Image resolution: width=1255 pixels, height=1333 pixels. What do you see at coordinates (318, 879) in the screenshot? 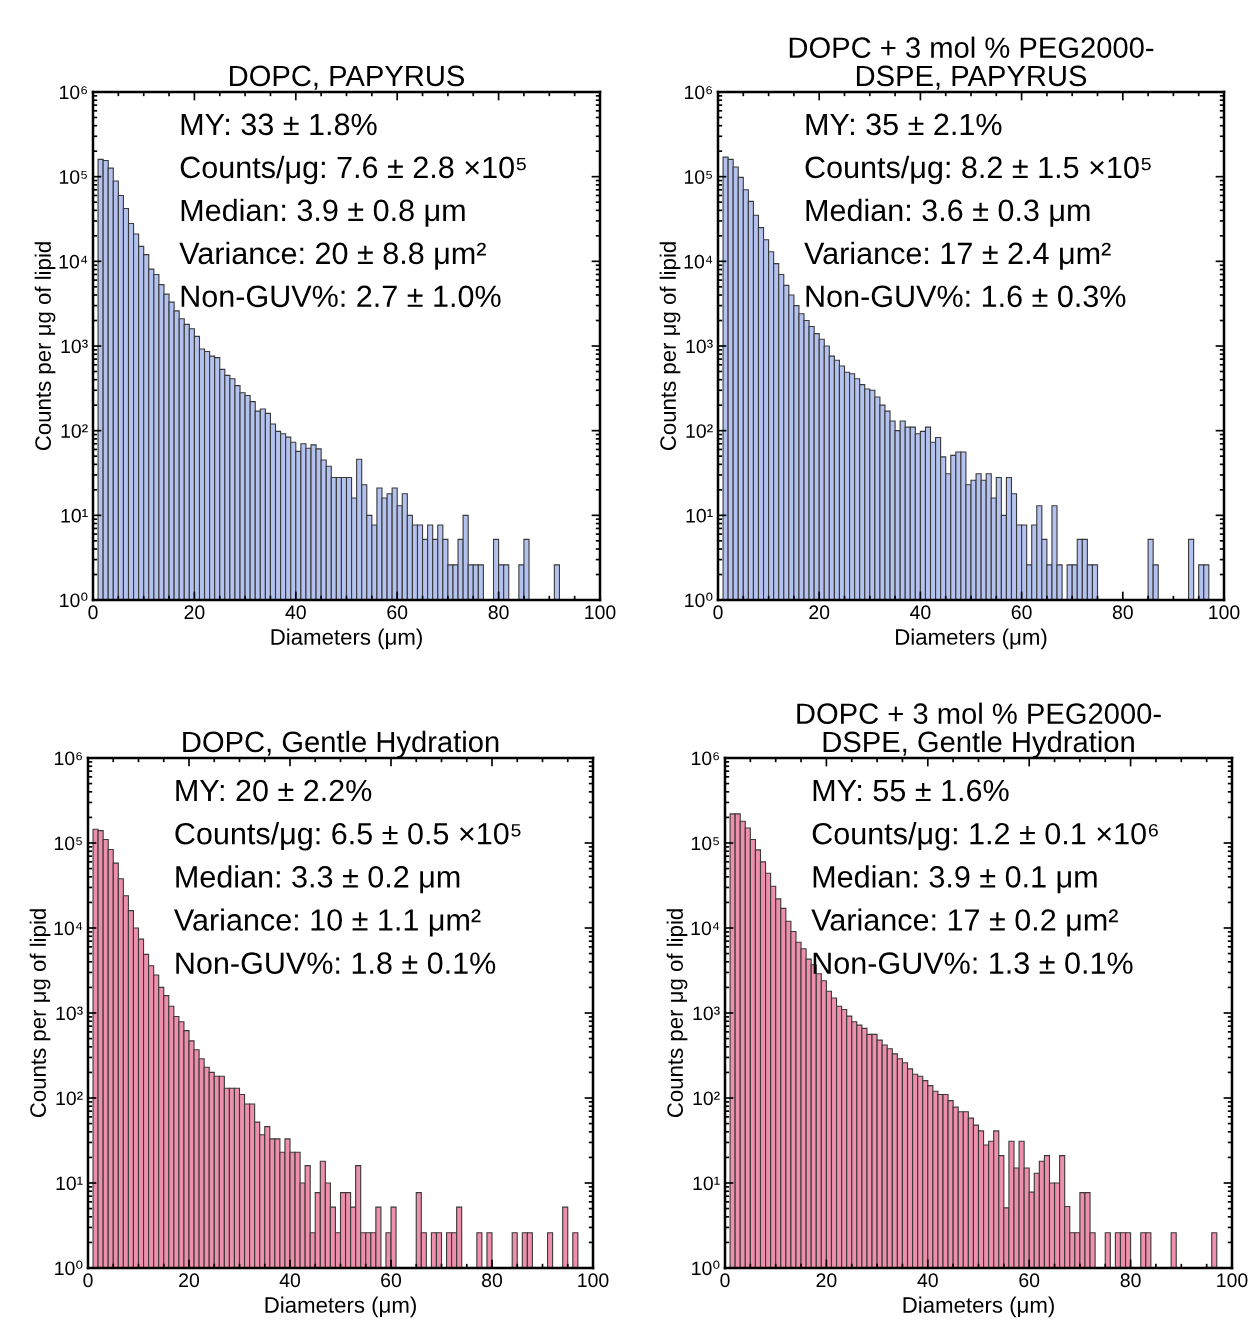
I see `annotation: Median: 3.3 ± 0.2 μm` at bounding box center [318, 879].